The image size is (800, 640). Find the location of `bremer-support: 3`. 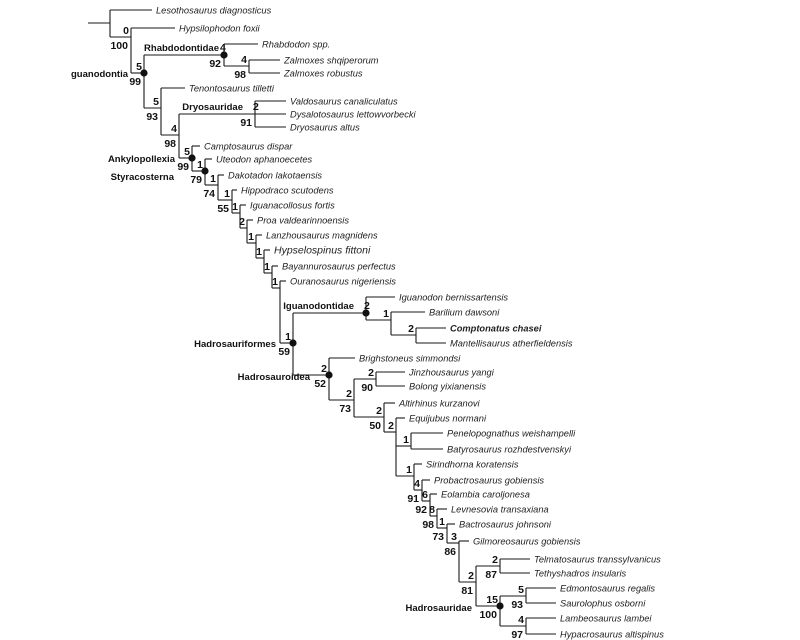

bremer-support: 3 is located at coordinates (454, 537).